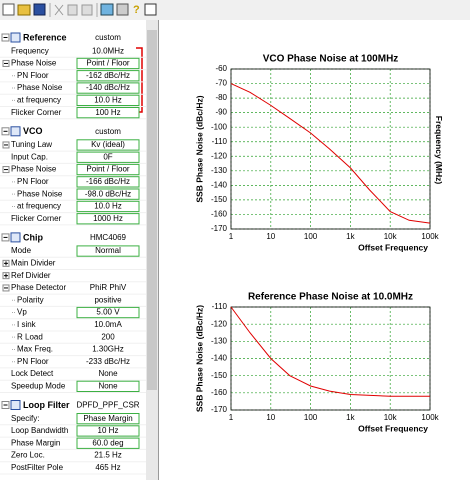  What do you see at coordinates (330, 297) in the screenshot?
I see `chart-title: Reference Phase Noise at 10.0MHz` at bounding box center [330, 297].